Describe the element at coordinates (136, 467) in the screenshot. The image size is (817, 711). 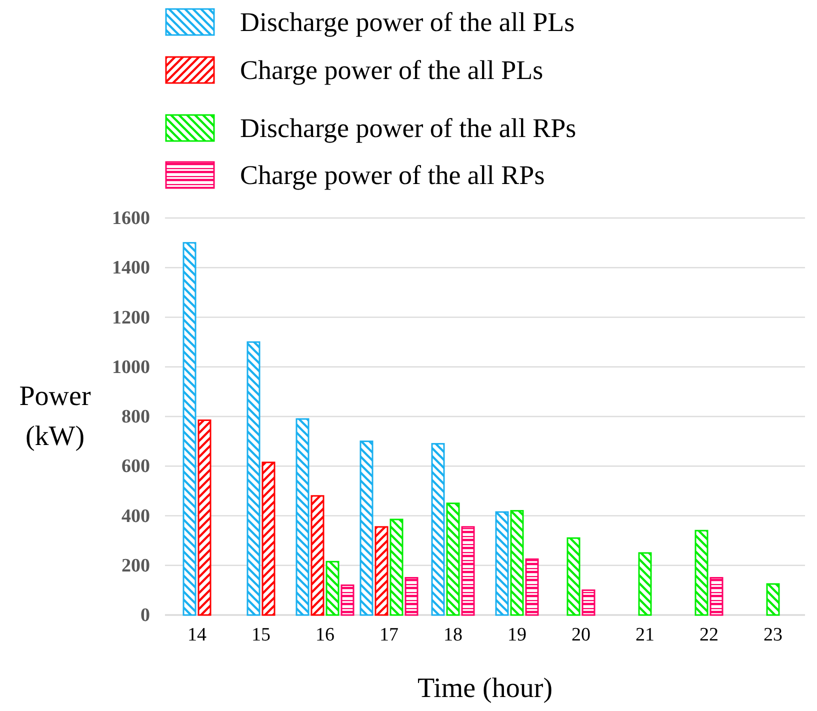
I see `y-tick-label: 600` at that location.